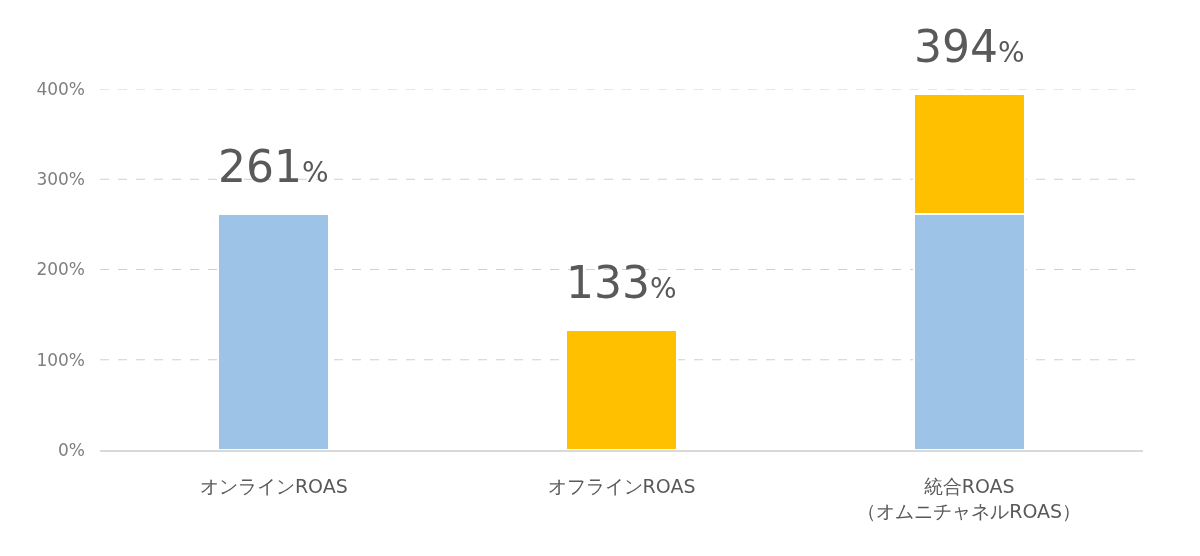  I want to click on x-tick-label: 統合ROAS （オムニチャネルROAS）, so click(969, 498).